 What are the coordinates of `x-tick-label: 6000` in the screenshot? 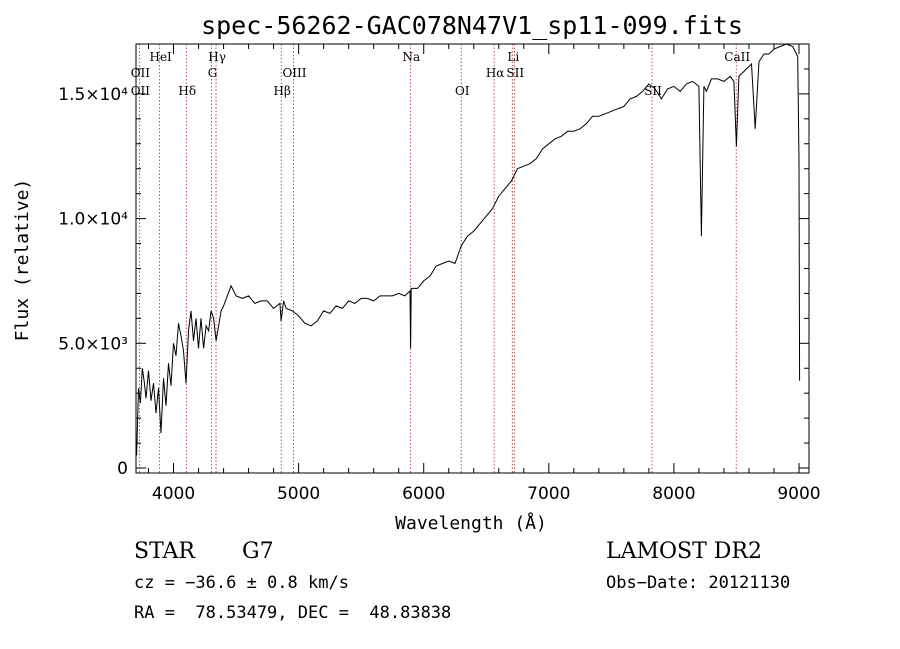 It's located at (423, 494).